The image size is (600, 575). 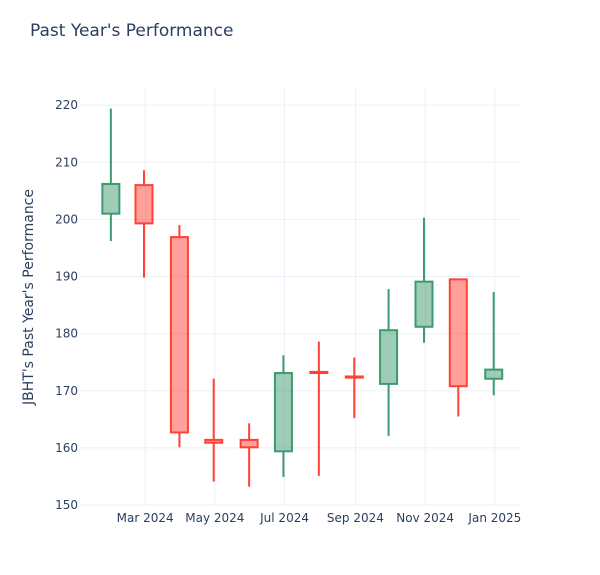 What do you see at coordinates (66, 505) in the screenshot?
I see `y-tick-label: 150` at bounding box center [66, 505].